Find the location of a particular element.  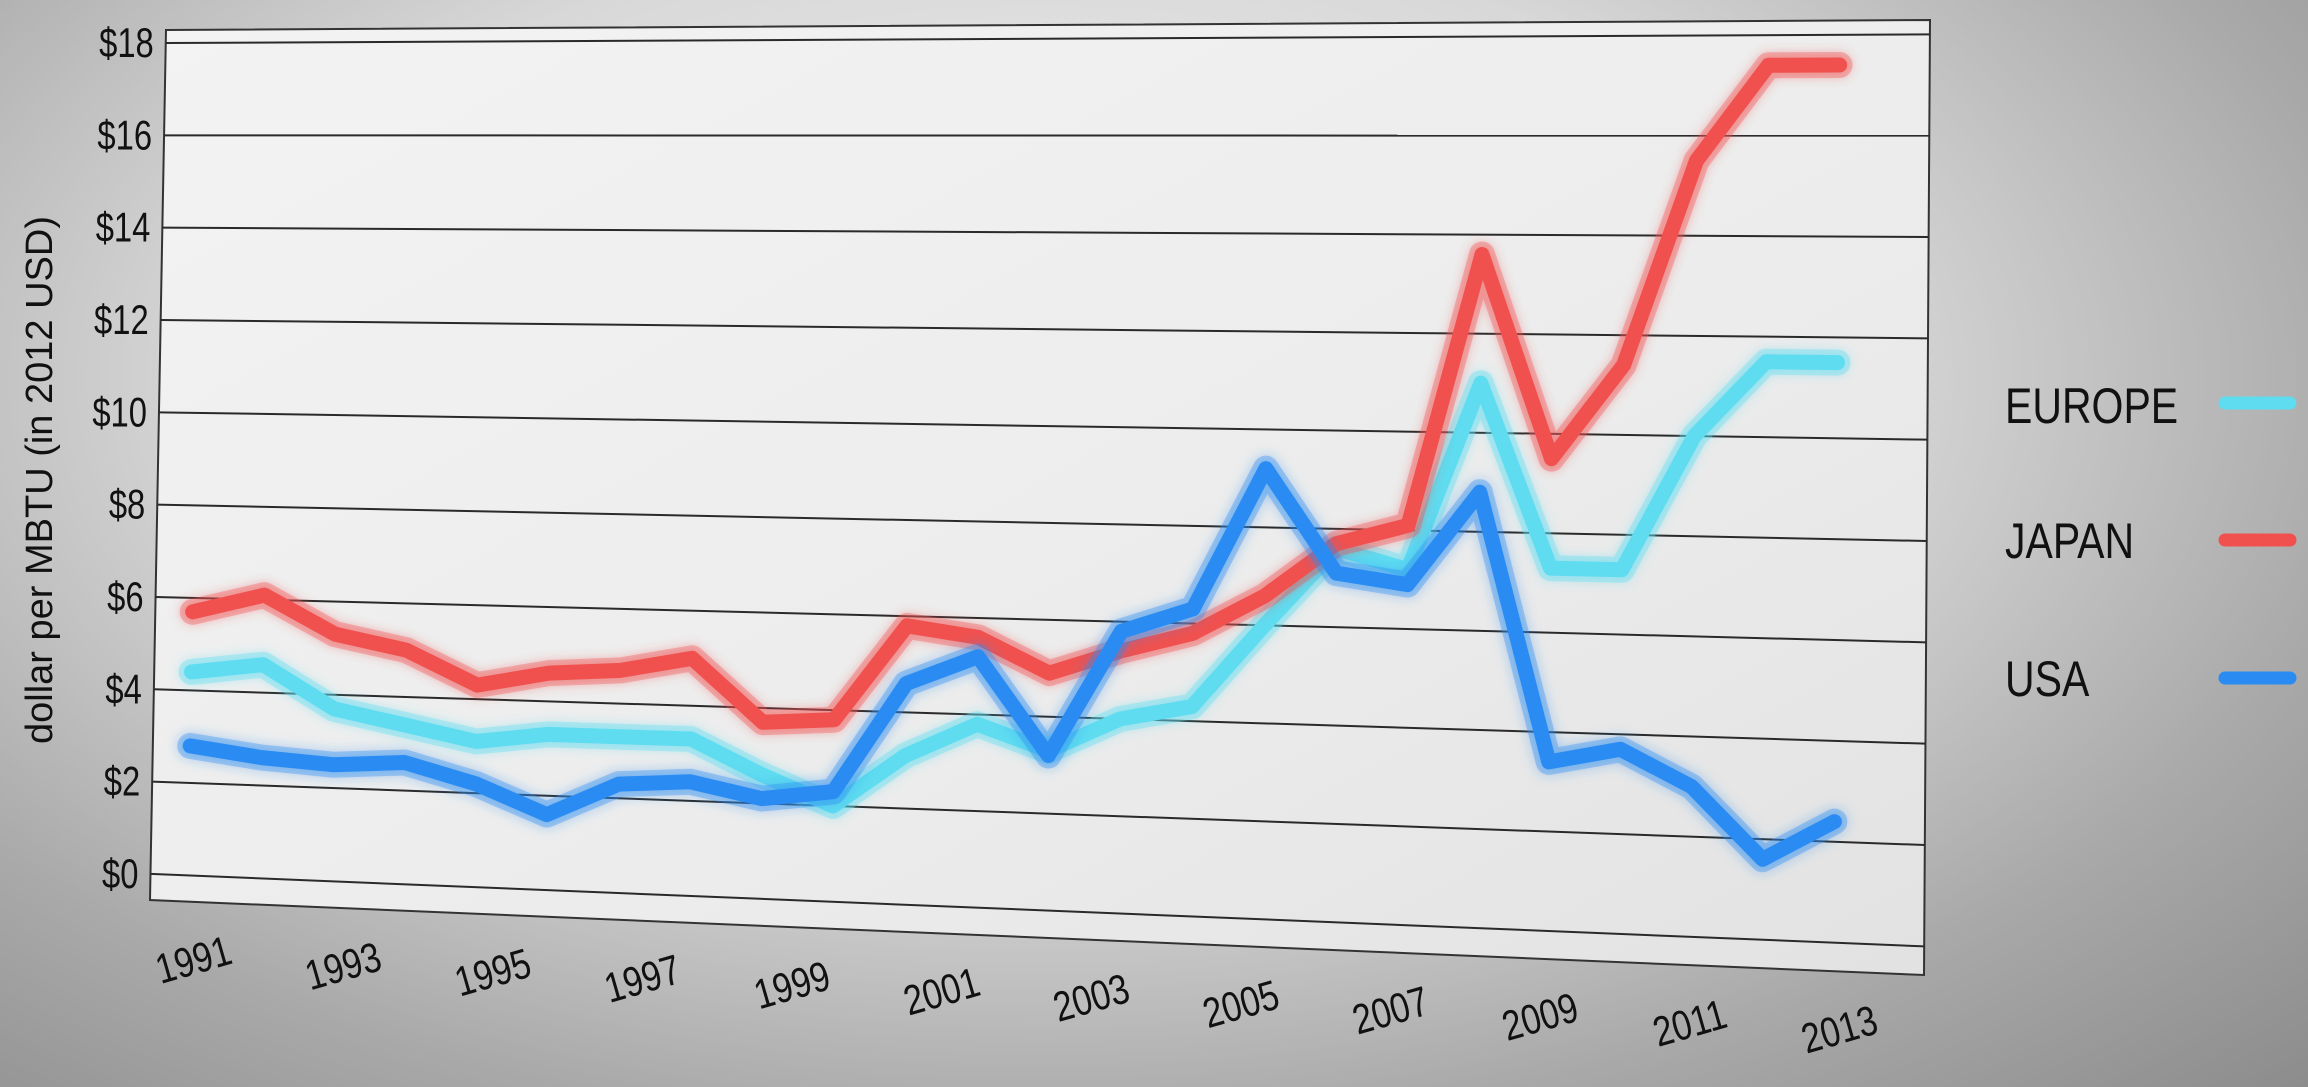

legend-label-usa: USA is located at coordinates (2047, 679).